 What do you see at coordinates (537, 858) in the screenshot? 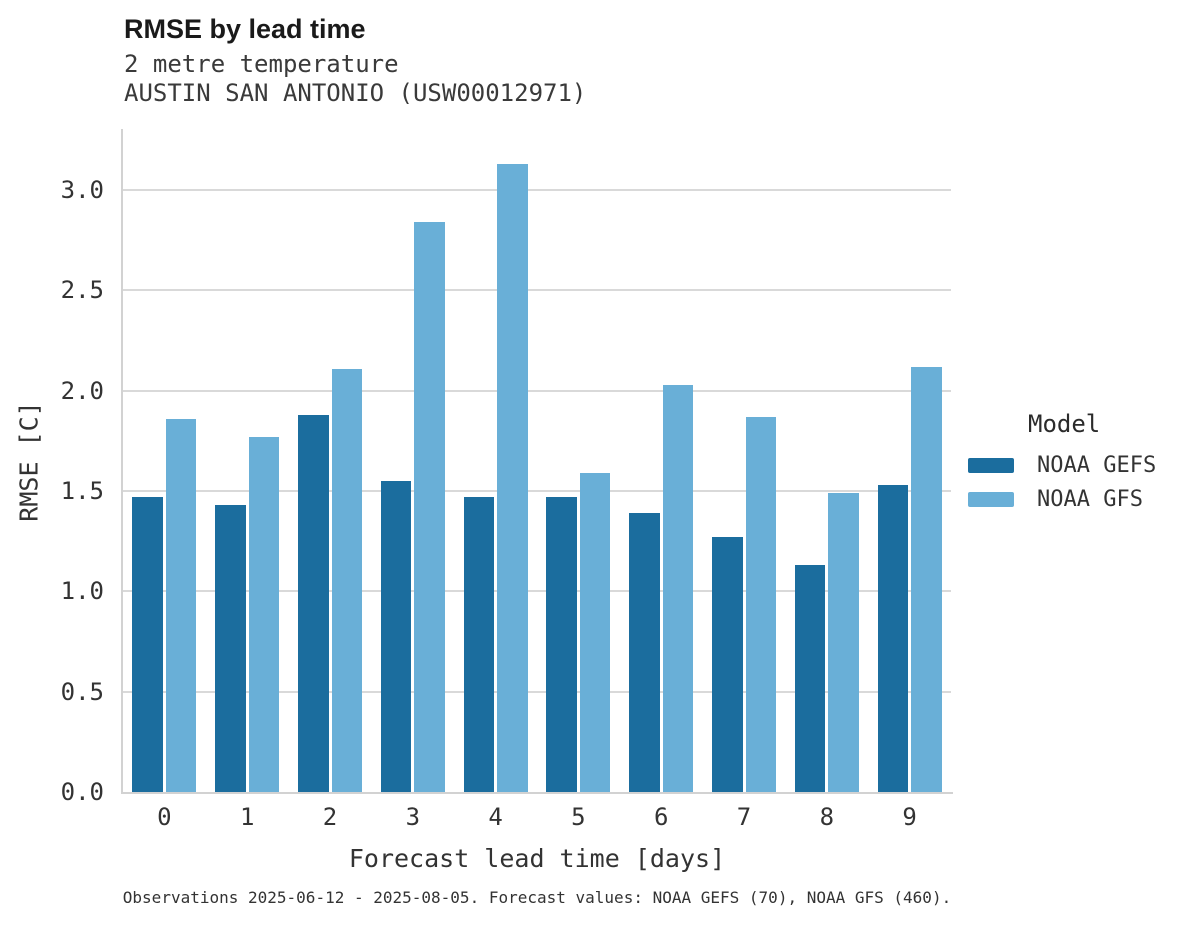
I see `x-axis-title: Forecast lead time [days]` at bounding box center [537, 858].